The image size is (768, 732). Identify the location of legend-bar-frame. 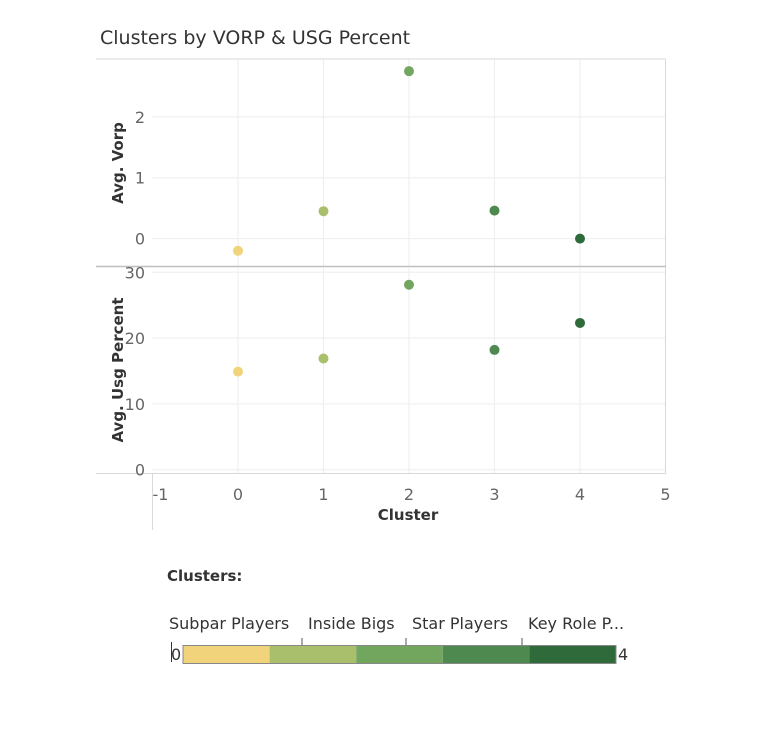
(399, 654).